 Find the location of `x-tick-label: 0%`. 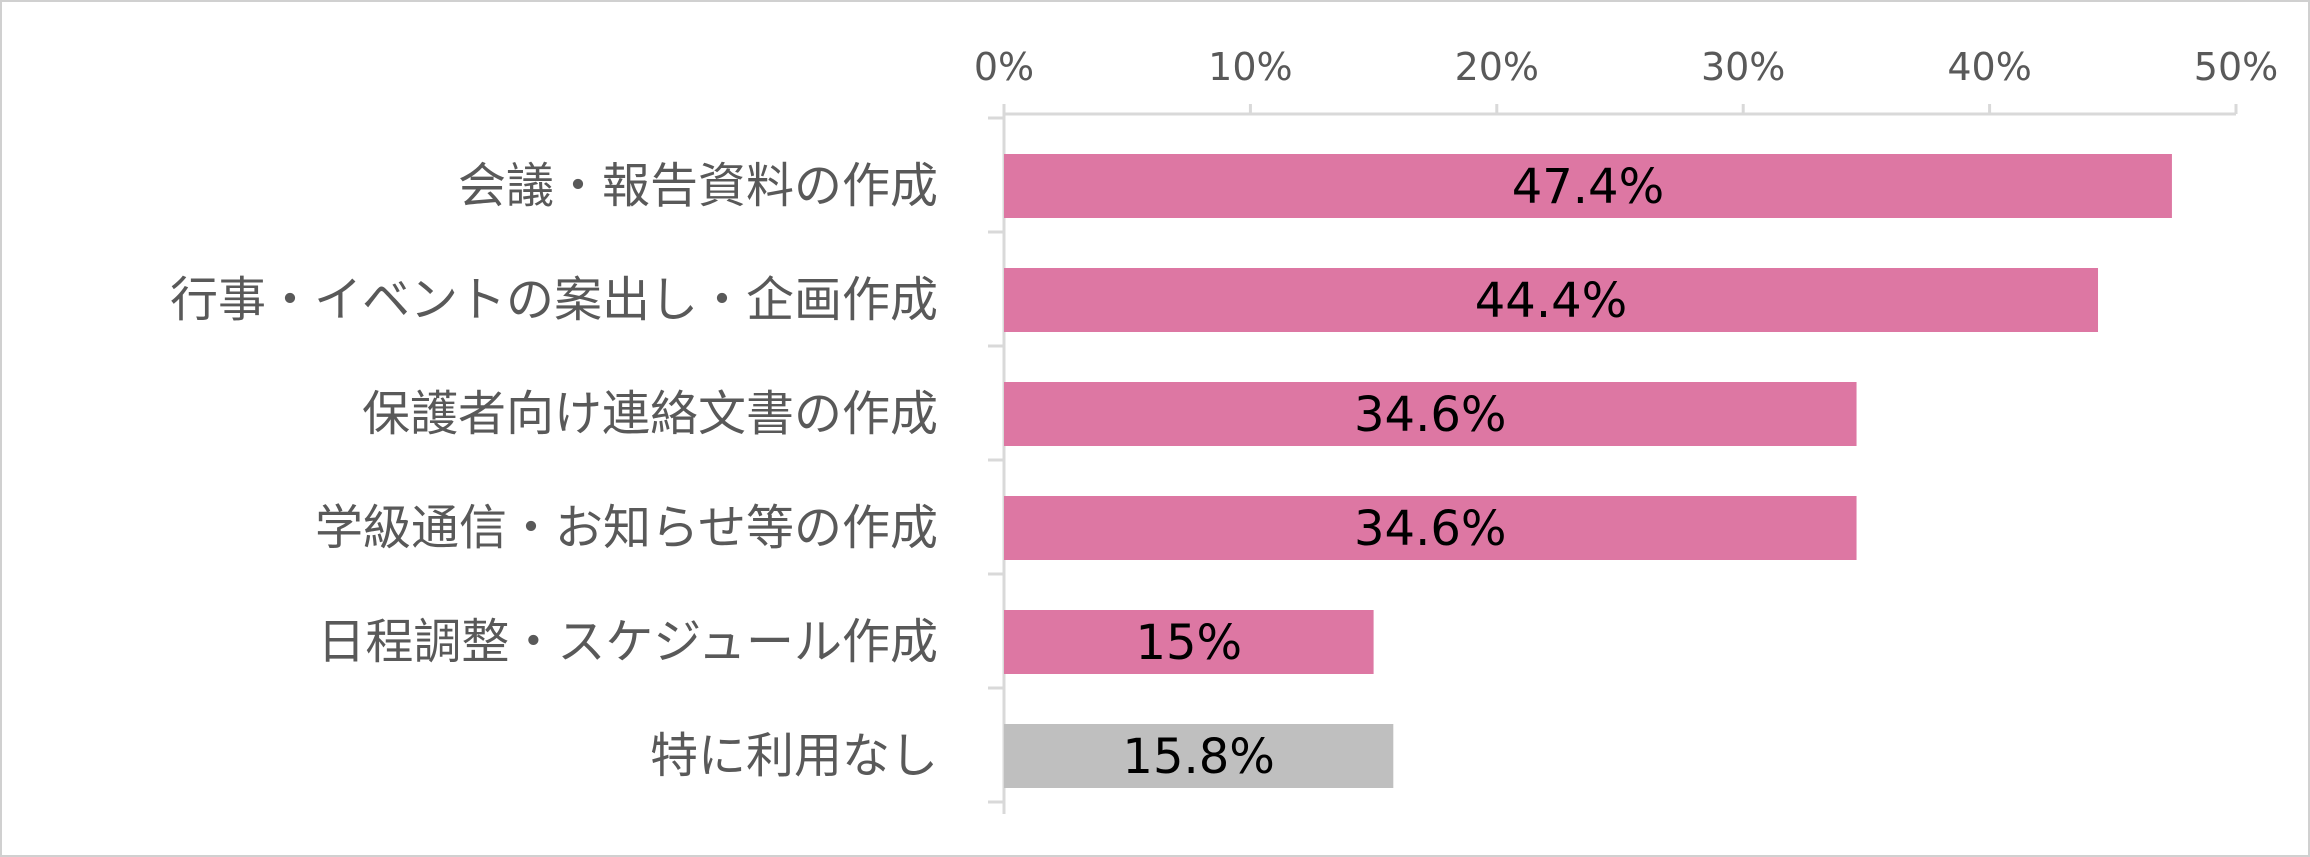

x-tick-label: 0% is located at coordinates (1004, 67).